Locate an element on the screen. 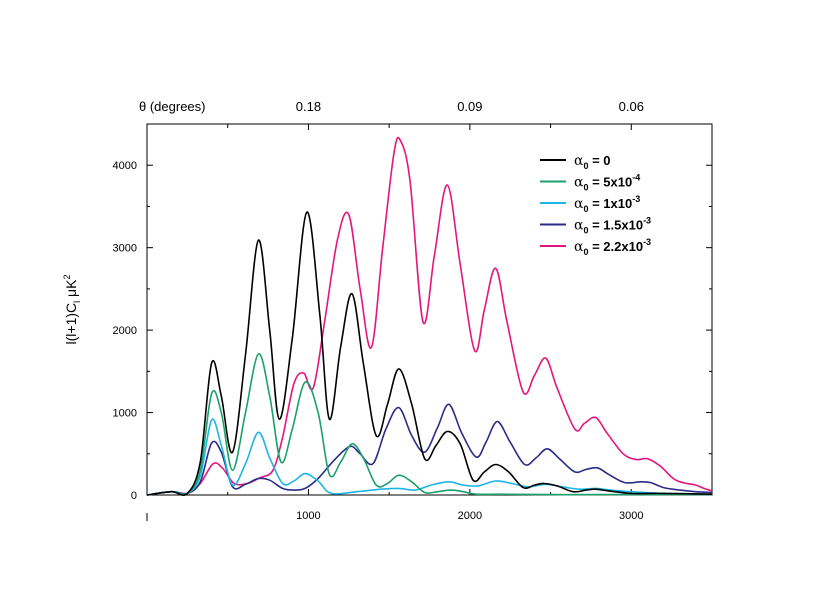  legend-value: = 0 is located at coordinates (599, 160).